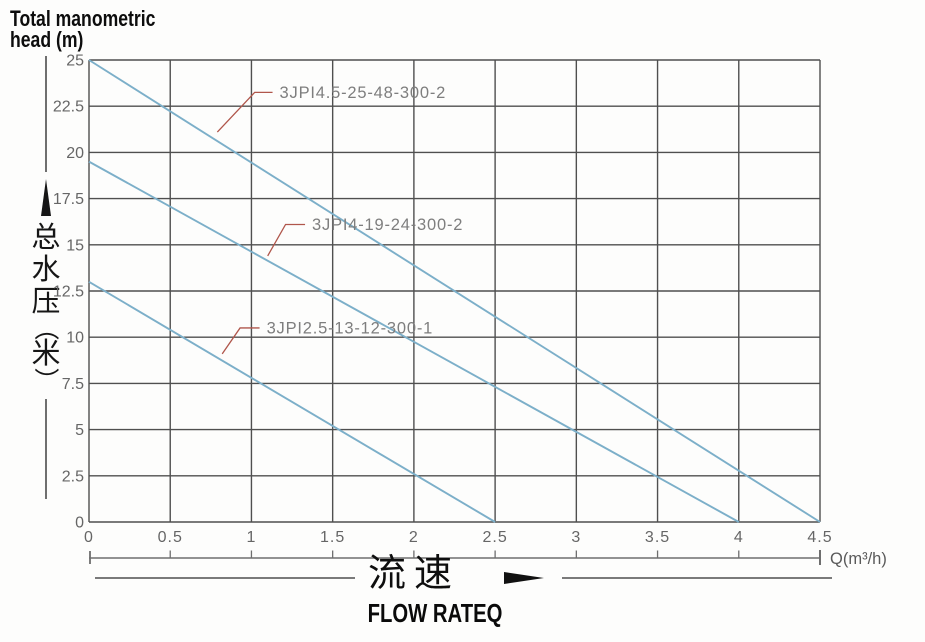  Describe the element at coordinates (225, 578) in the screenshot. I see `x-axis-flow-line-left` at that location.